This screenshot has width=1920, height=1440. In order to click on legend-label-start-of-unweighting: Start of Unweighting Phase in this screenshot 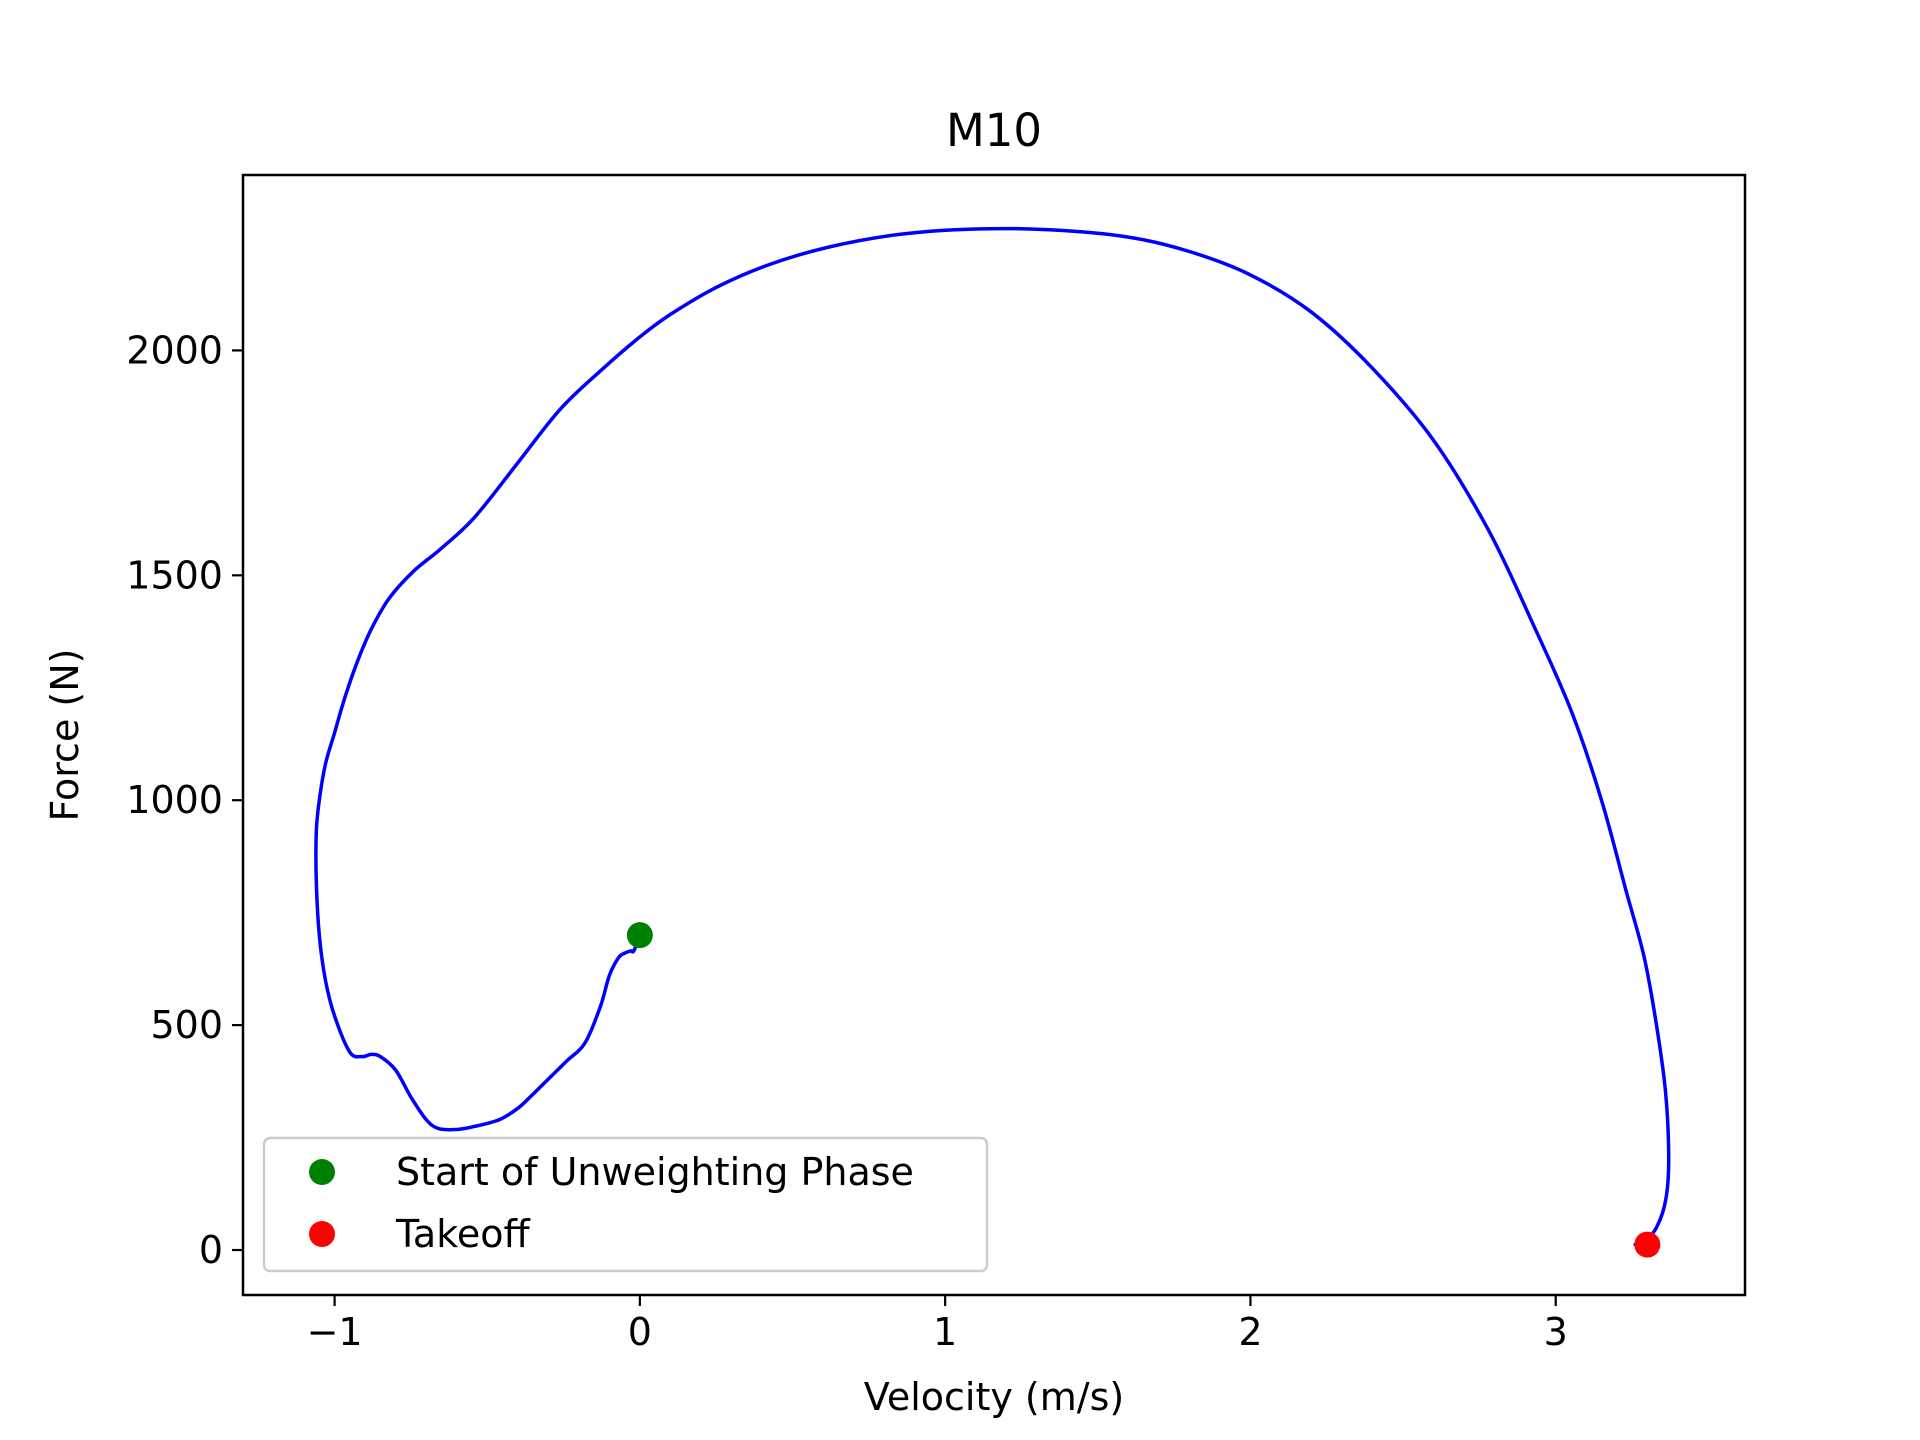, I will do `click(655, 1172)`.